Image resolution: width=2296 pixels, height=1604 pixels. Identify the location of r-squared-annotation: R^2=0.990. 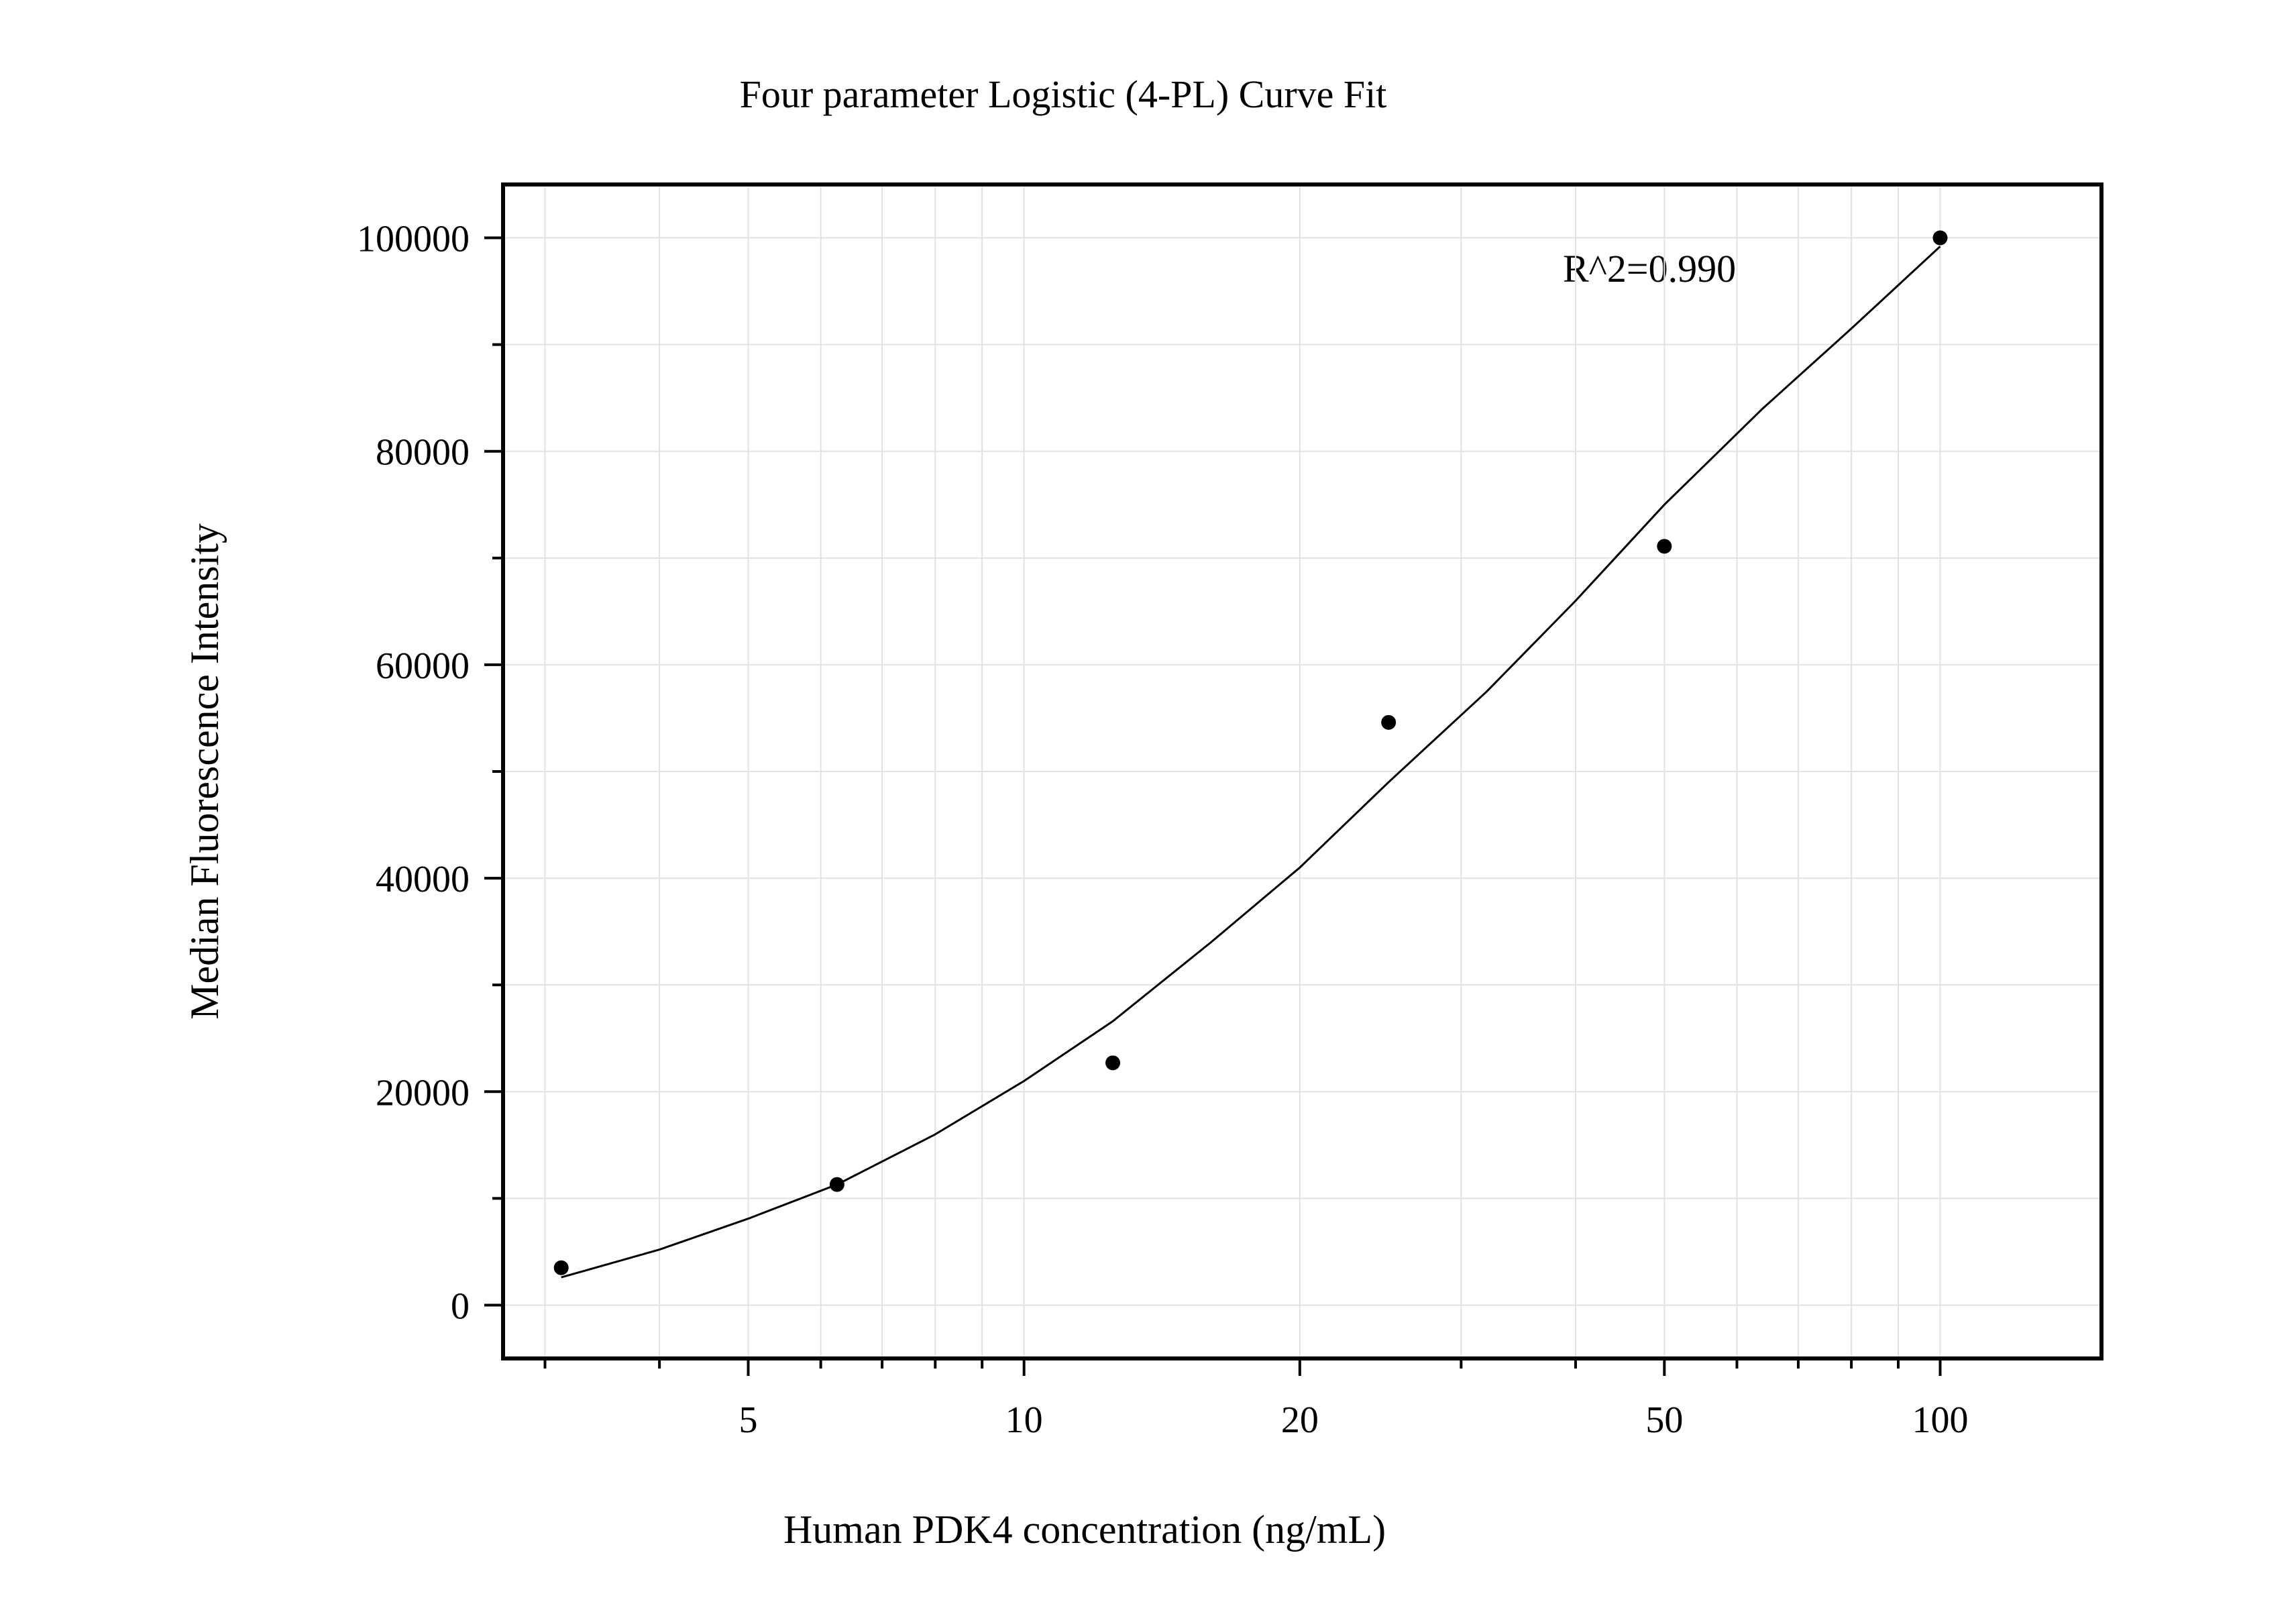
(1649, 268).